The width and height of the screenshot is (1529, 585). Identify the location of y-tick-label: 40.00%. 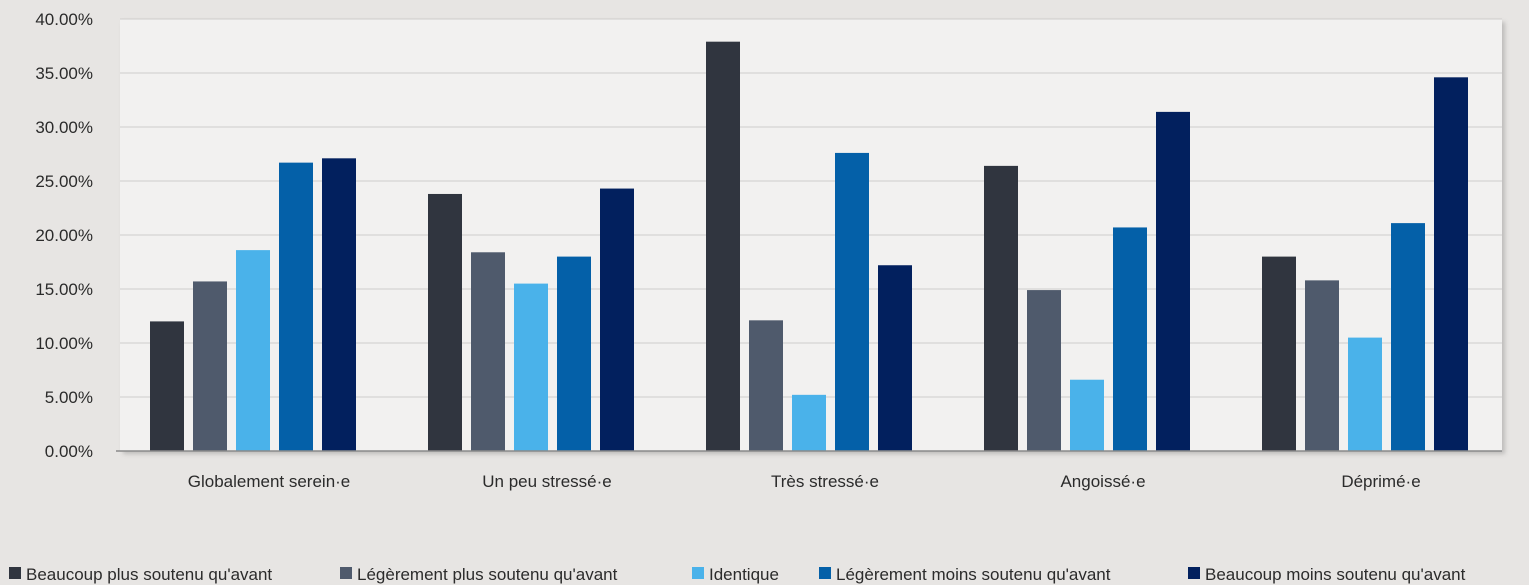
(64, 19).